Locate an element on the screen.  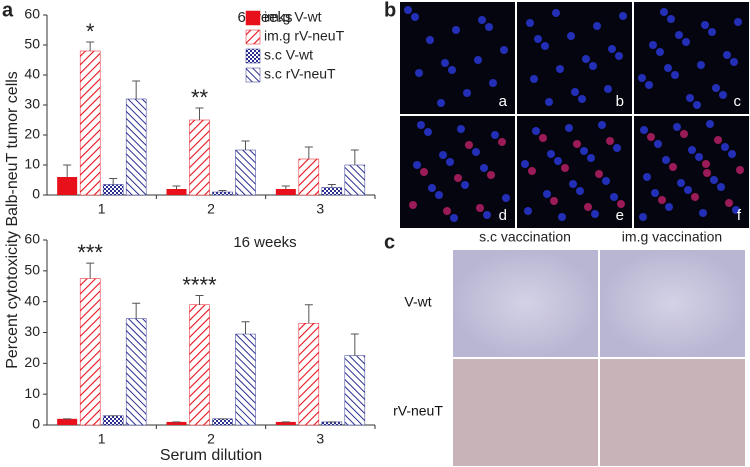
y-tick-label: 0 is located at coordinates (36, 194).